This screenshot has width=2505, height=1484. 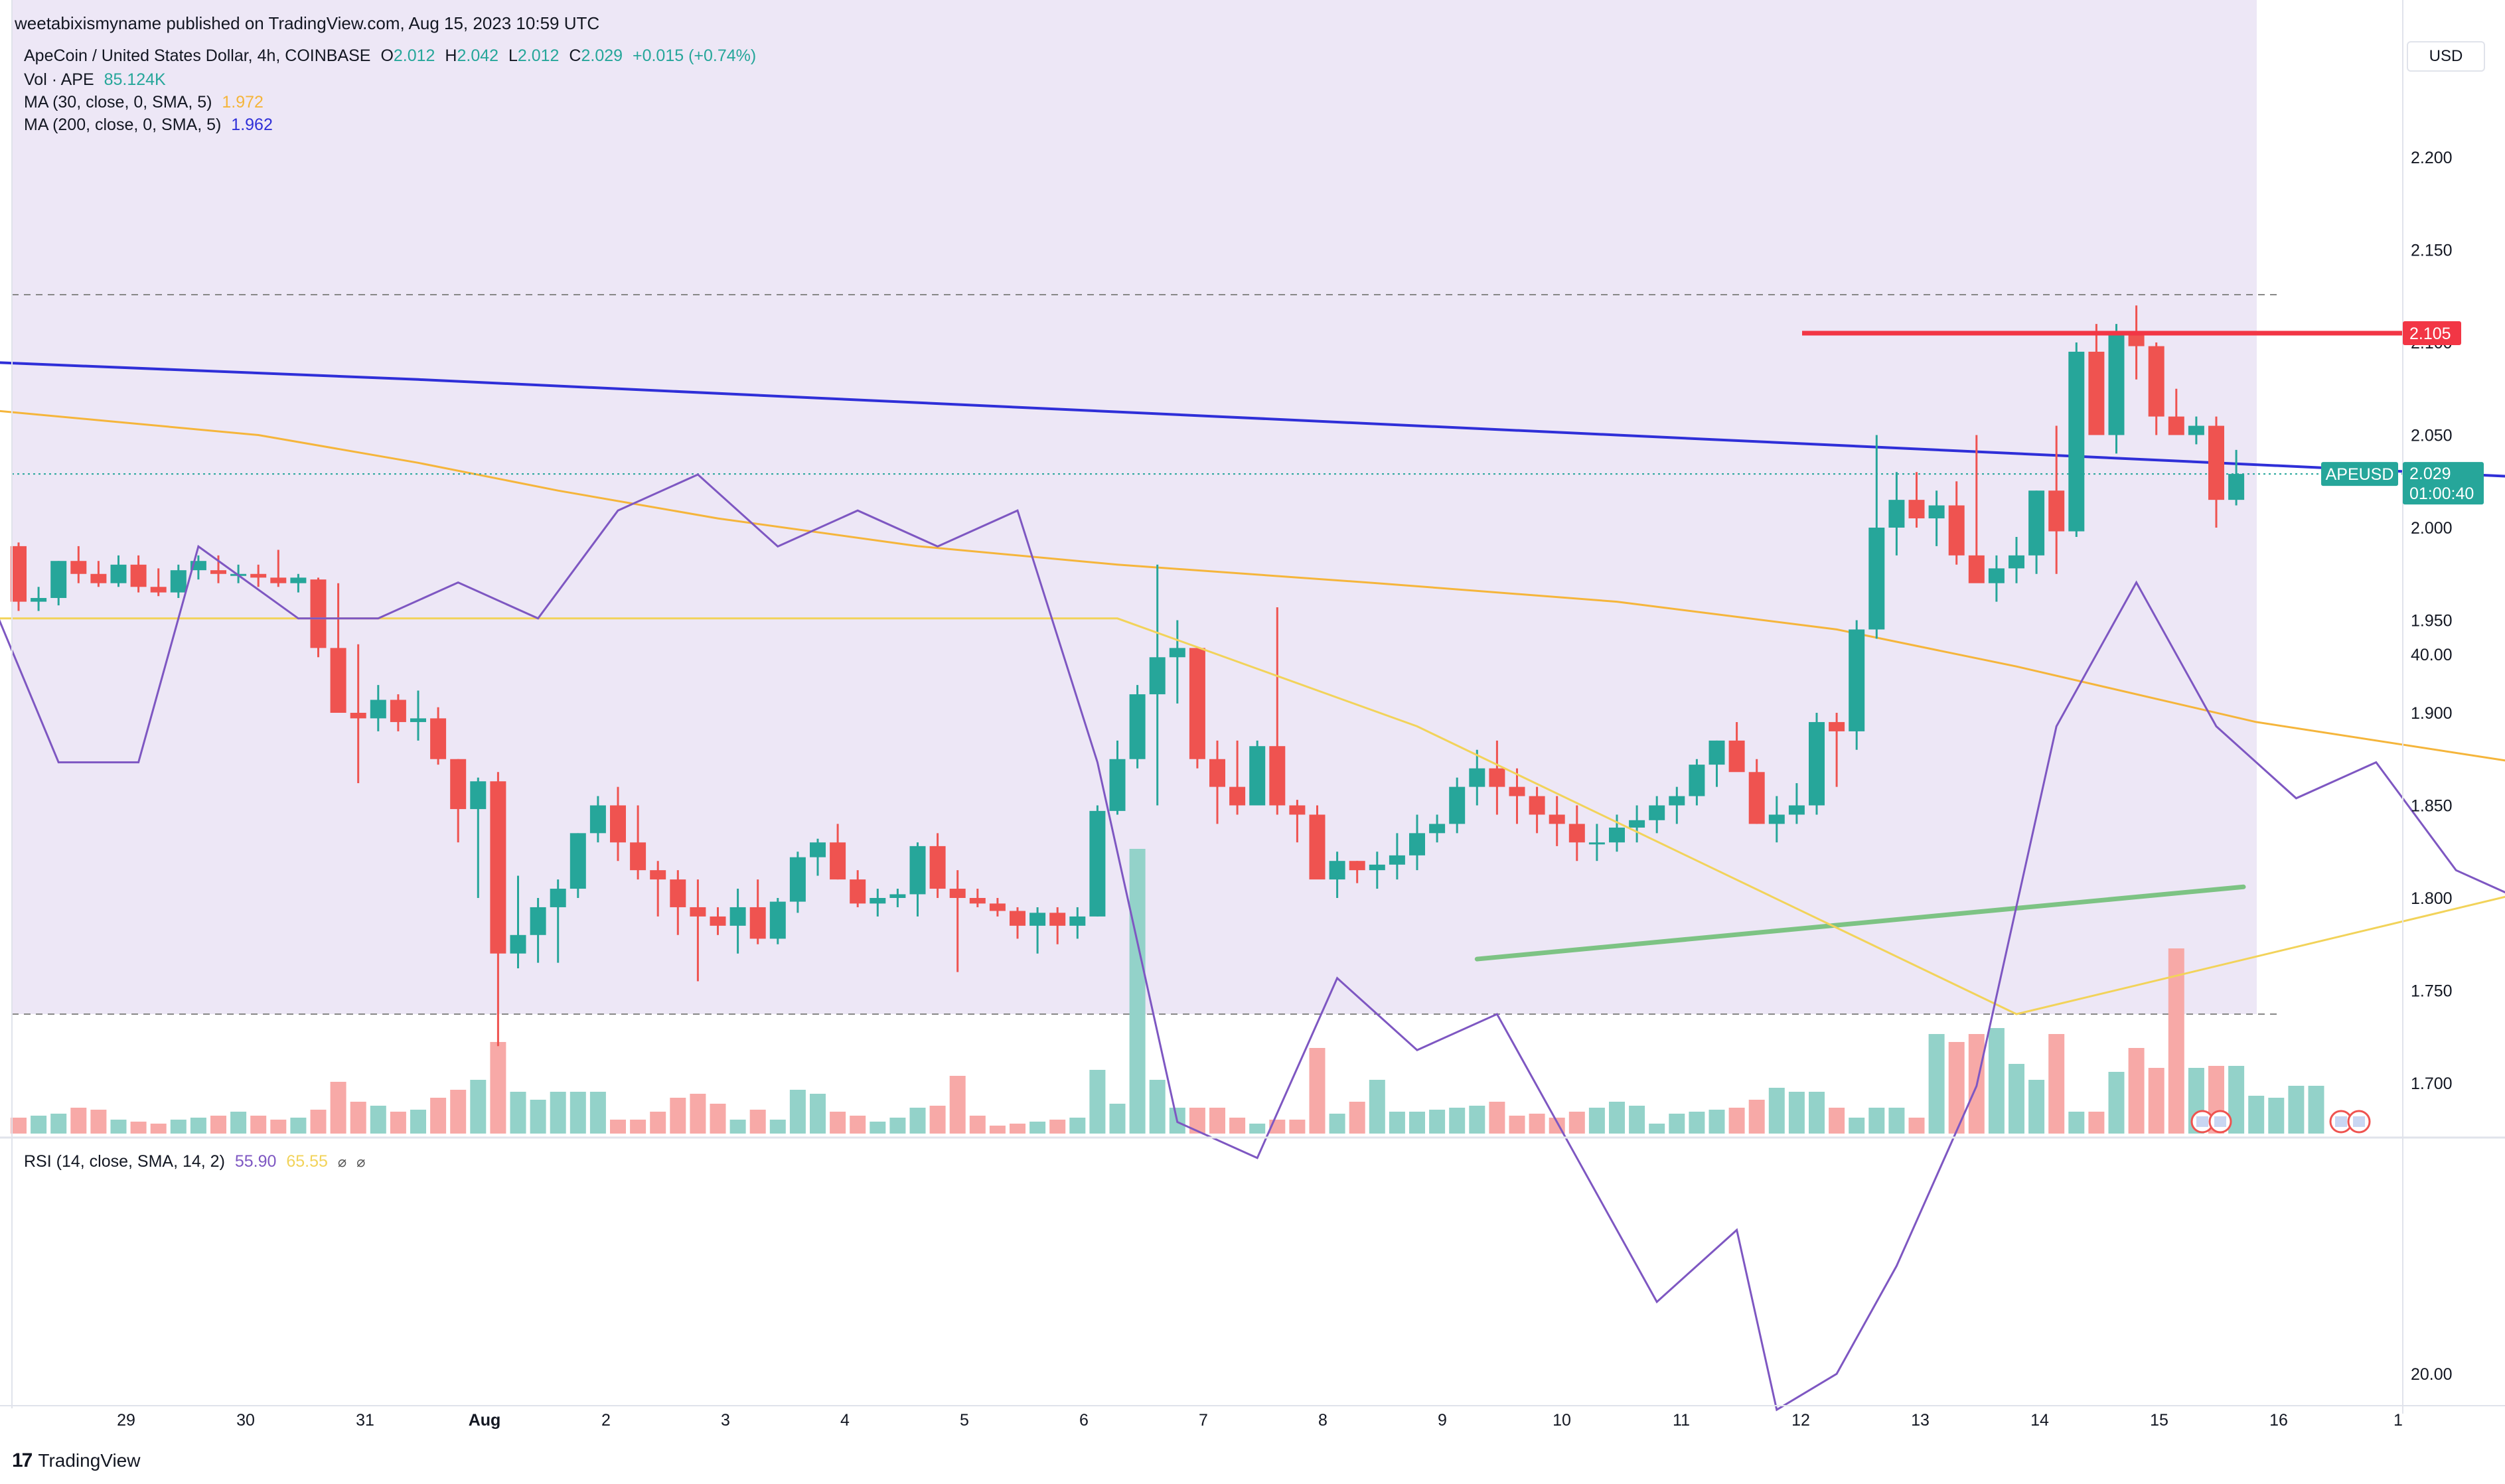 I want to click on symbol-tag-text: APEUSD, so click(x=2360, y=474).